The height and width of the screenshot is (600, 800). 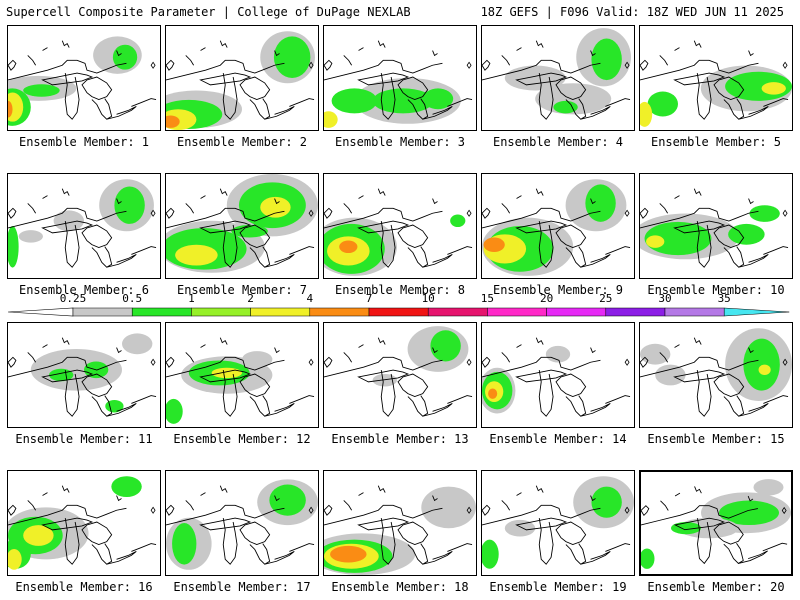 I want to click on colorbar-tick-label: 35, so click(x=724, y=298).